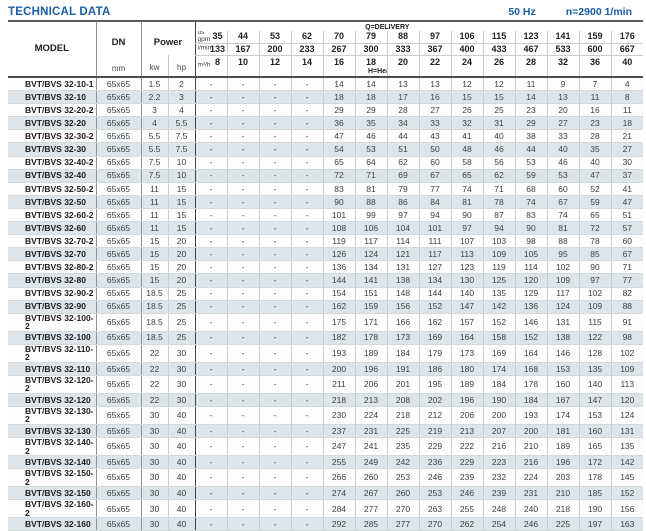 The image size is (646, 531). I want to click on head-value-cell: 159, so click(371, 307).